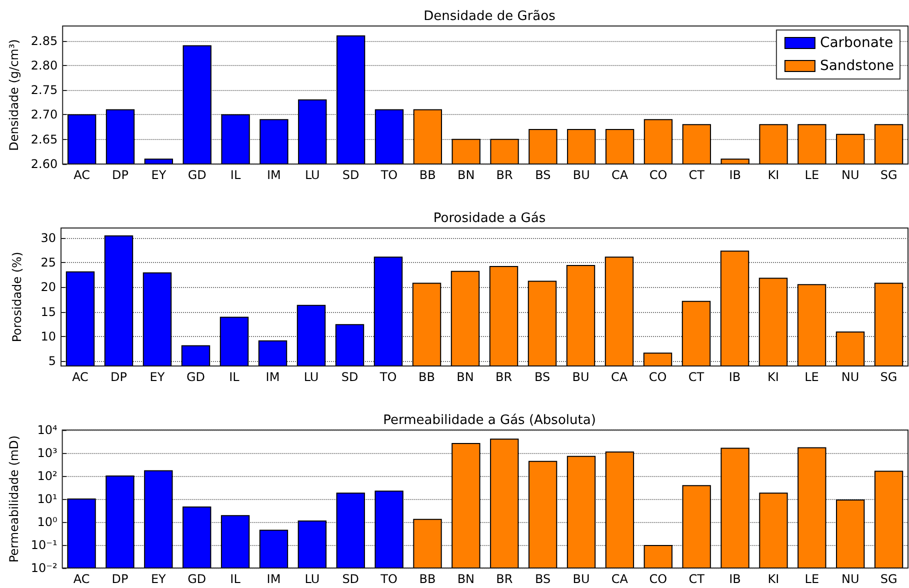 This screenshot has width=909, height=588. What do you see at coordinates (48, 336) in the screenshot?
I see `y-tick-label: 10` at bounding box center [48, 336].